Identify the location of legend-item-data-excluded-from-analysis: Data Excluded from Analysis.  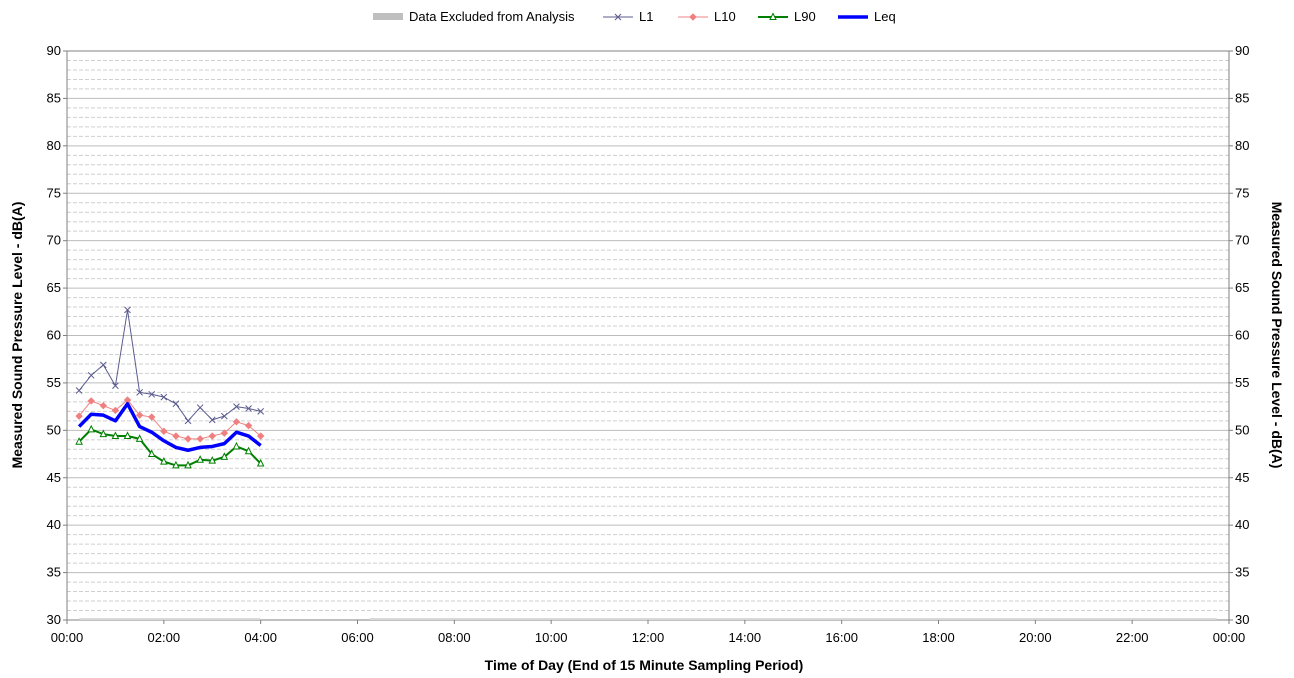
(474, 16).